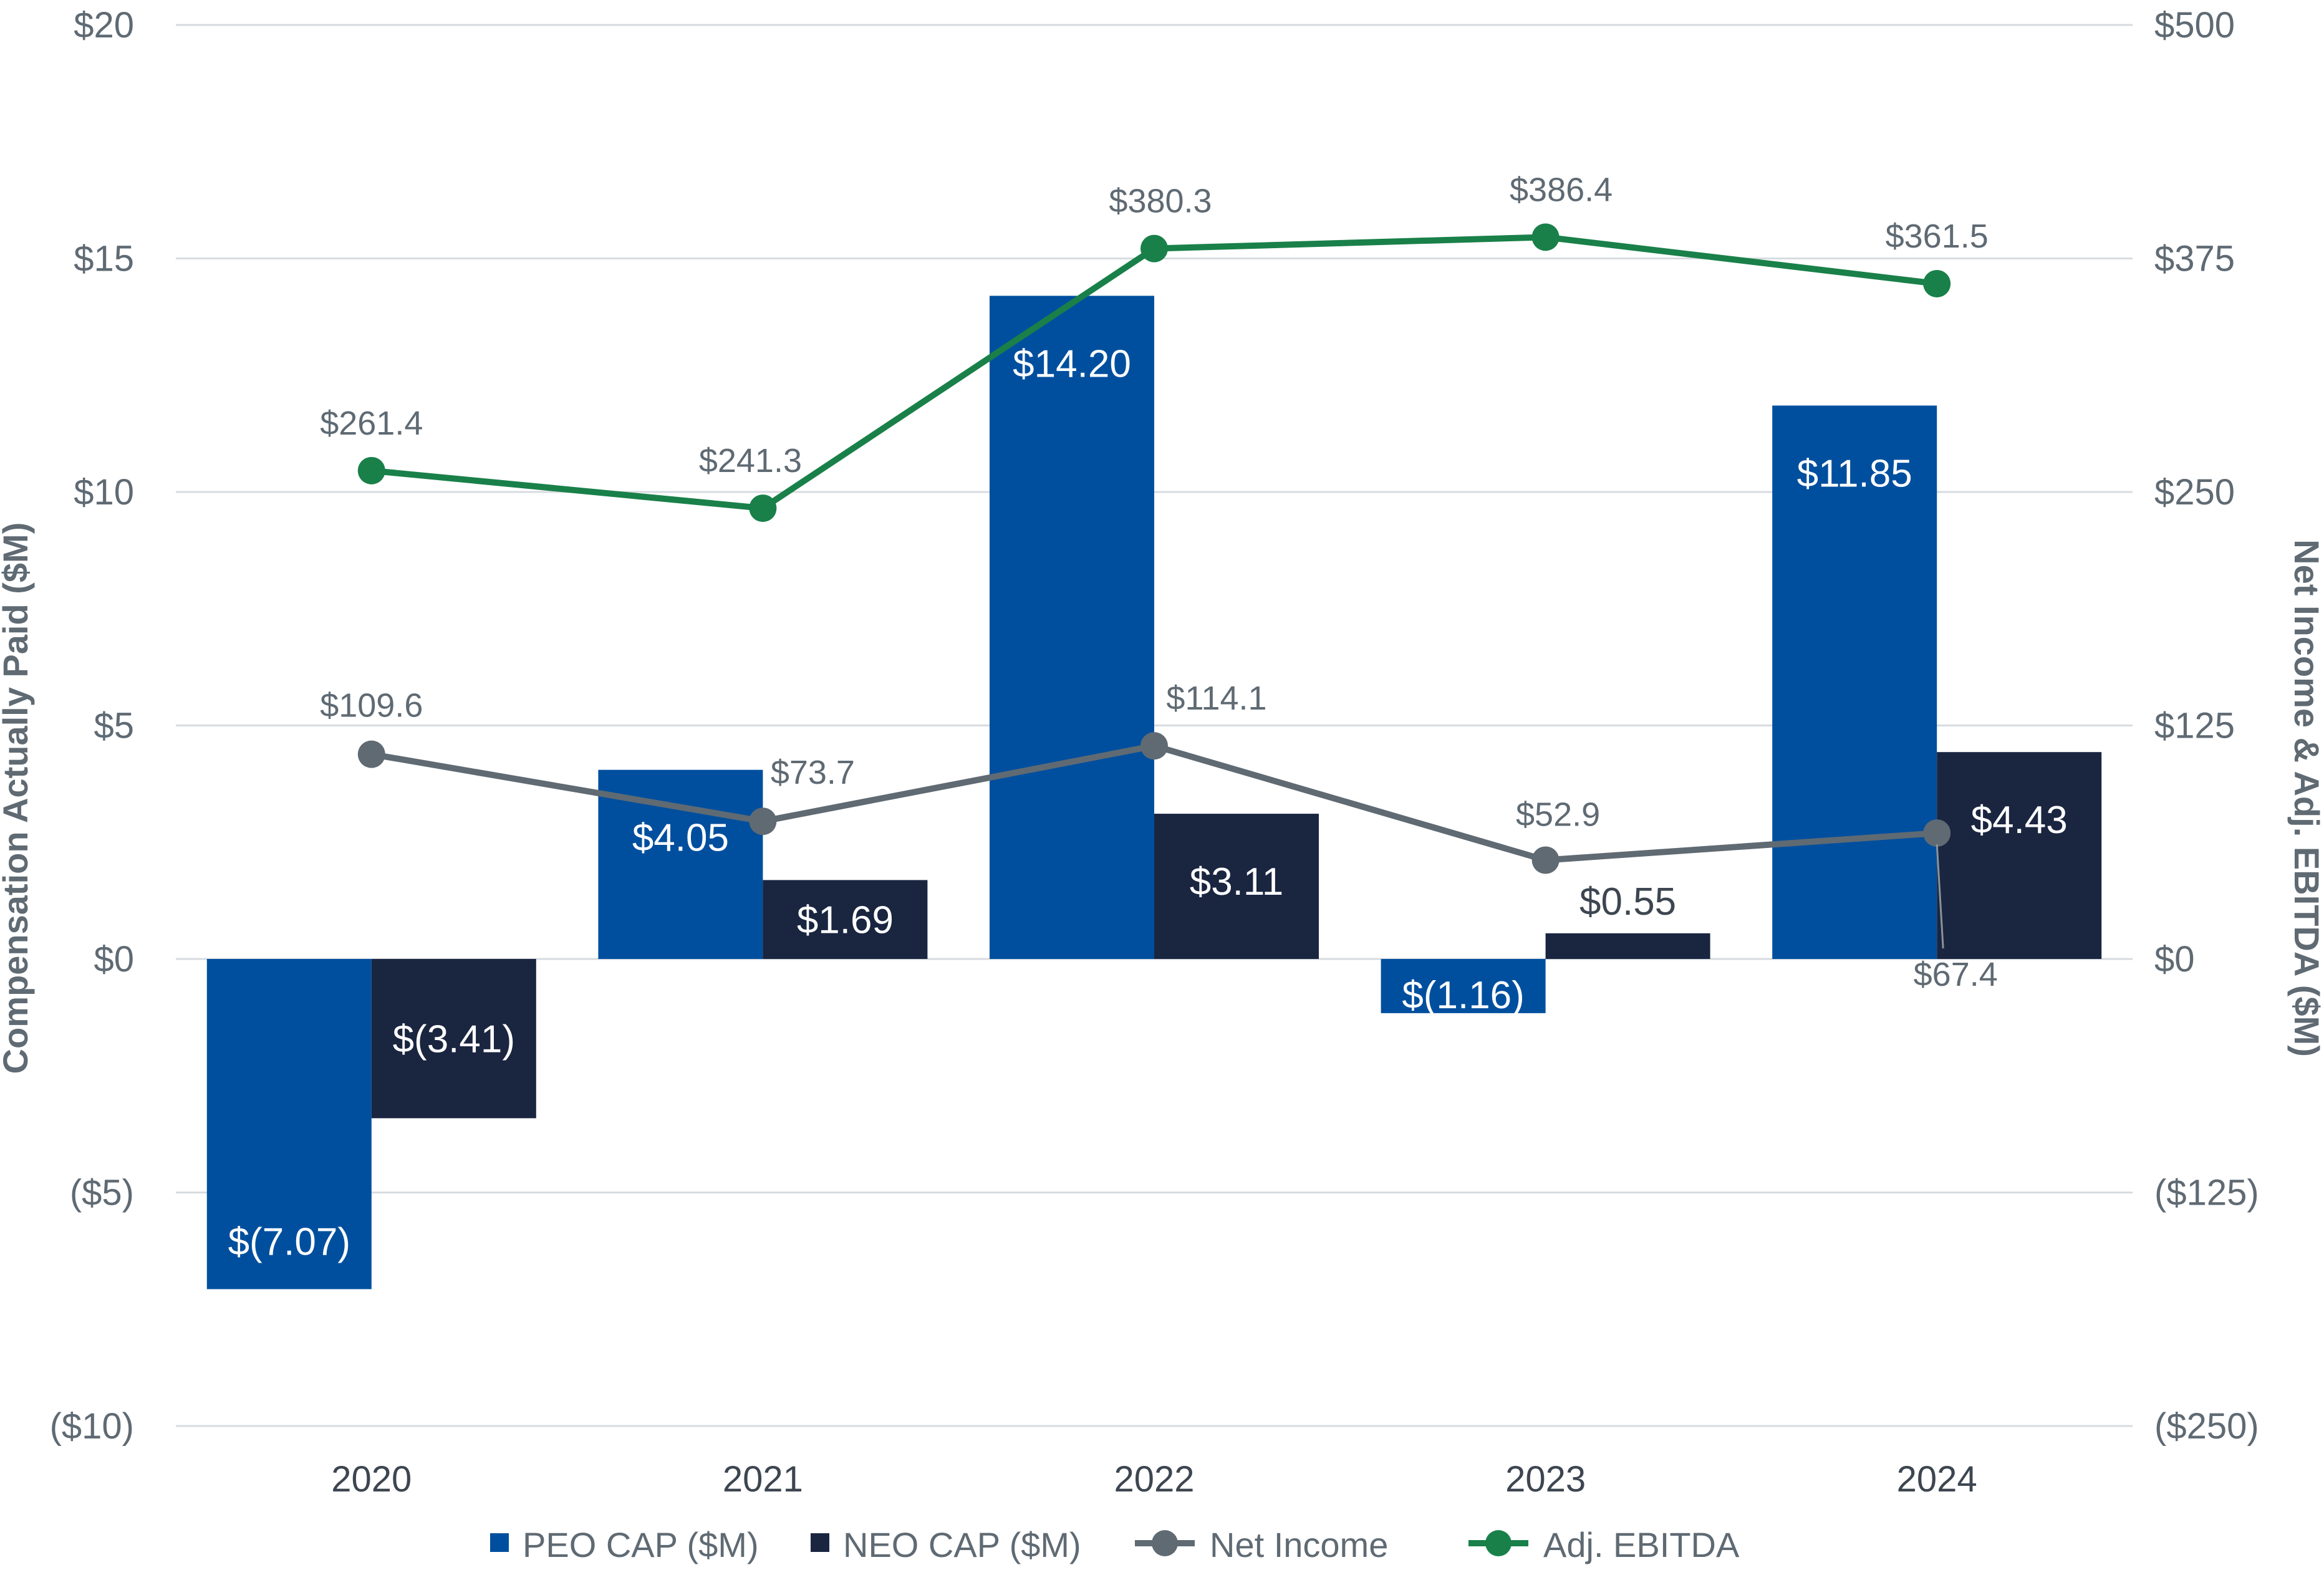 The image size is (2324, 1580). What do you see at coordinates (750, 461) in the screenshot?
I see `adj-ebitda-value-label: $241.3` at bounding box center [750, 461].